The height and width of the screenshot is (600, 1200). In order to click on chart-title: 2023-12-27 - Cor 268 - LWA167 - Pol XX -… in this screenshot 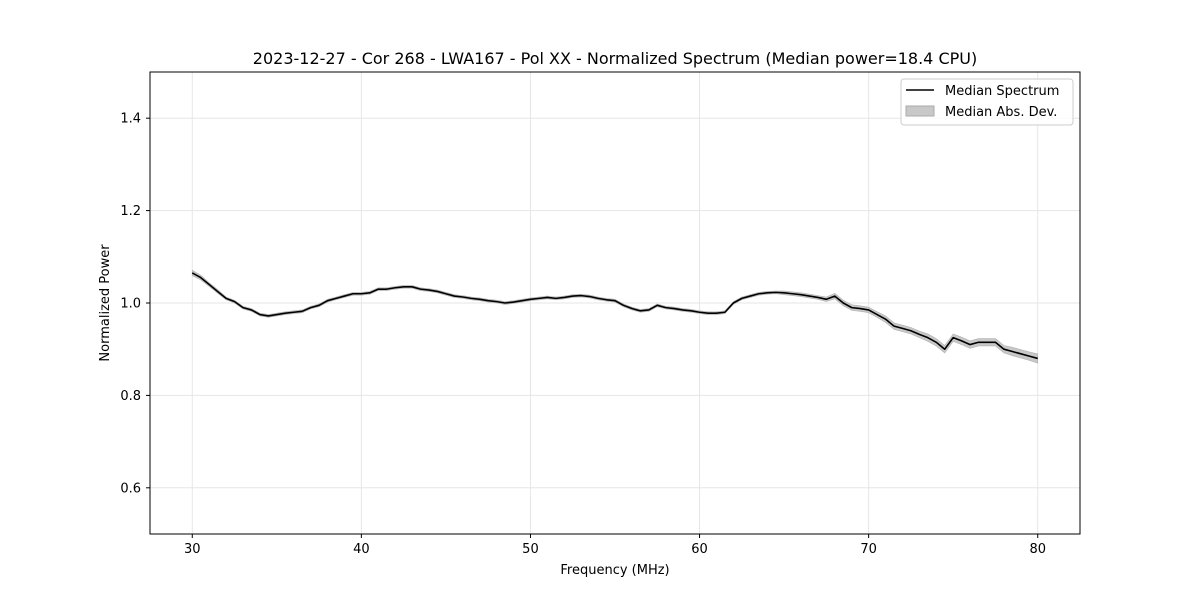, I will do `click(615, 58)`.